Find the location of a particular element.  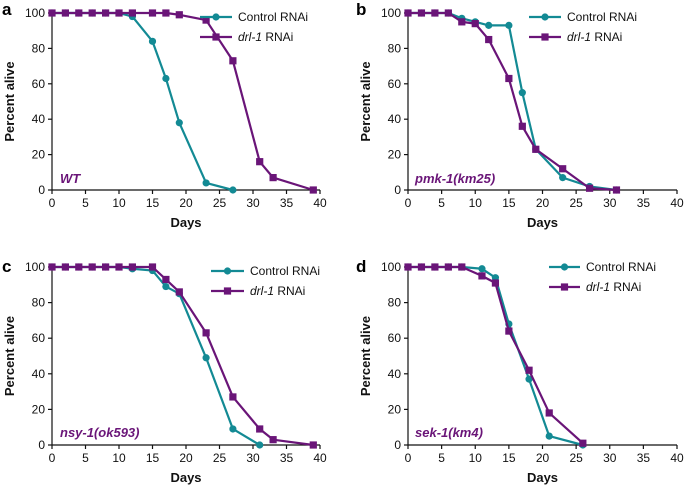

x-tick-label: 30 is located at coordinates (253, 203).